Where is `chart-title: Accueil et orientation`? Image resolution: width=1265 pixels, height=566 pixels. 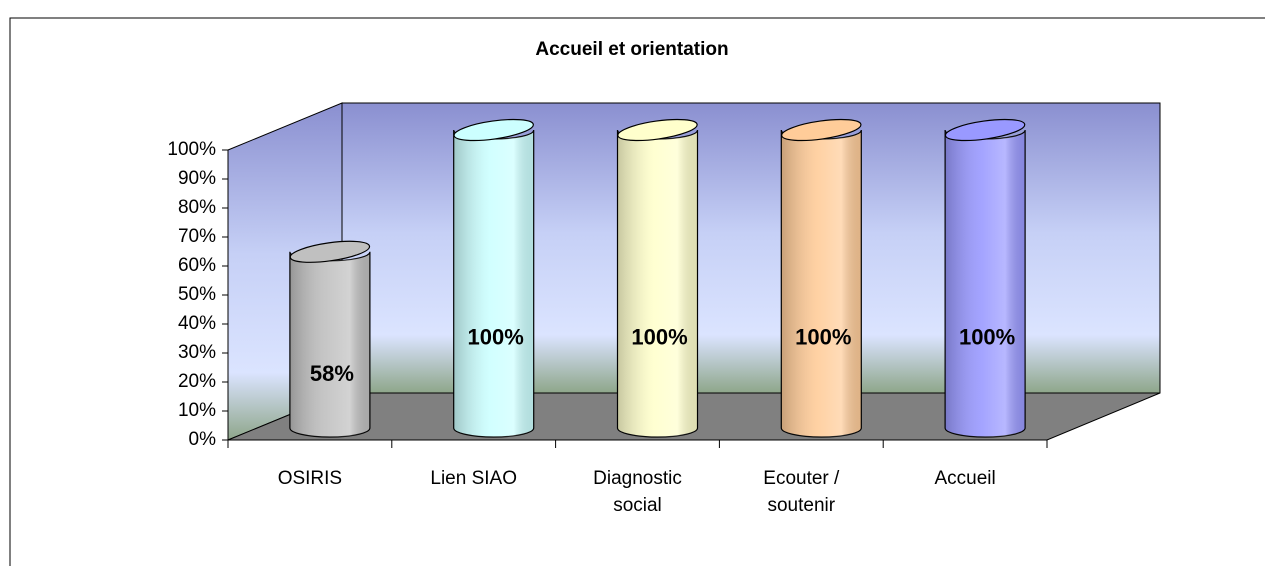 chart-title: Accueil et orientation is located at coordinates (631, 49).